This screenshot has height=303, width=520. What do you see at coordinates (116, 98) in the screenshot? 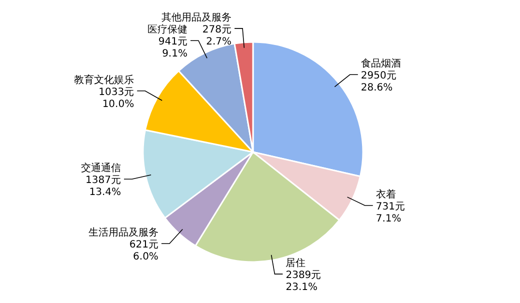
I see `data-label: 1033元 10.0%` at bounding box center [116, 98].